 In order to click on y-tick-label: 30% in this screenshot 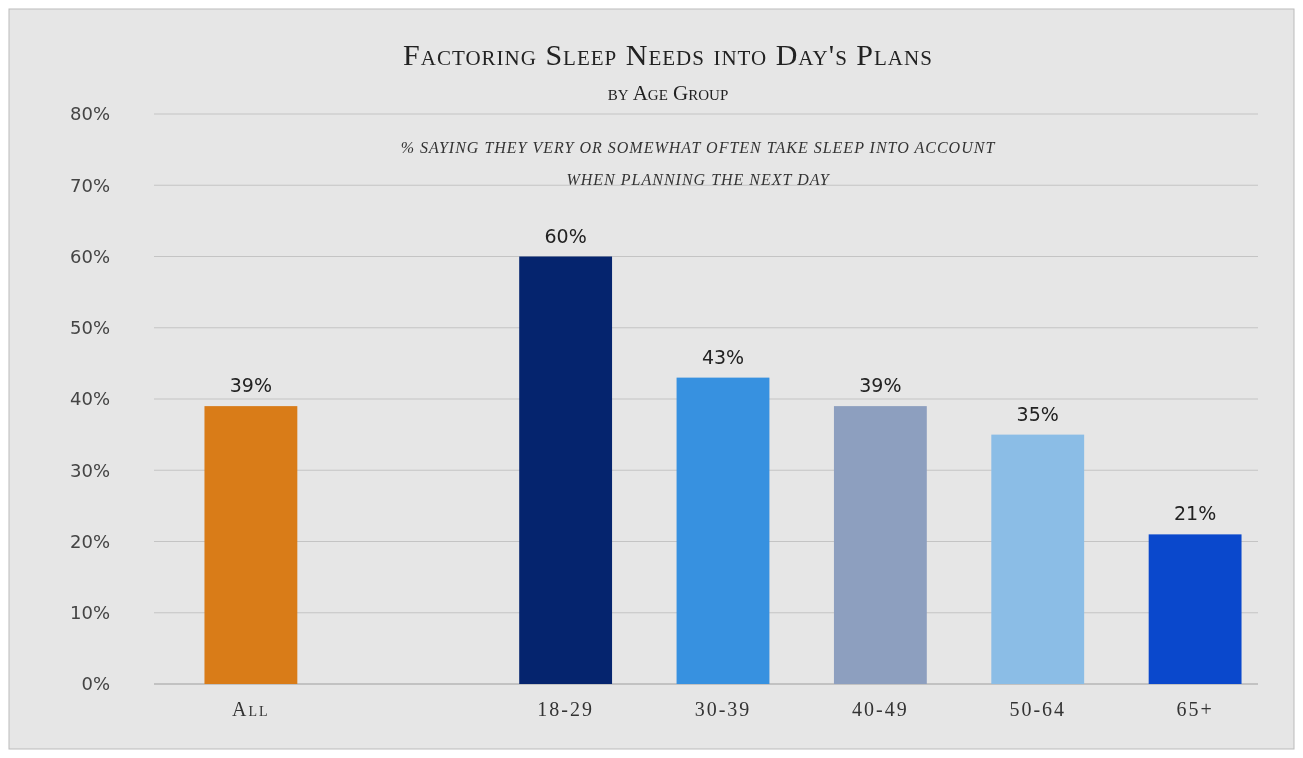, I will do `click(89, 470)`.